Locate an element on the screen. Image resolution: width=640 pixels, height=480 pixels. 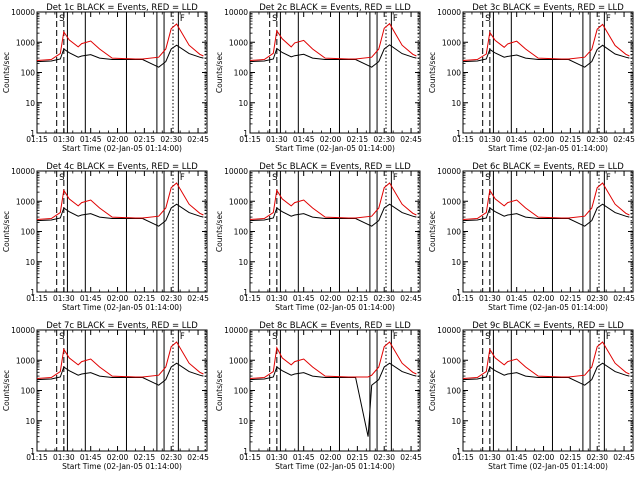
chart-title: Det 8c BLACK = Events, RED = LLD is located at coordinates (335, 326).